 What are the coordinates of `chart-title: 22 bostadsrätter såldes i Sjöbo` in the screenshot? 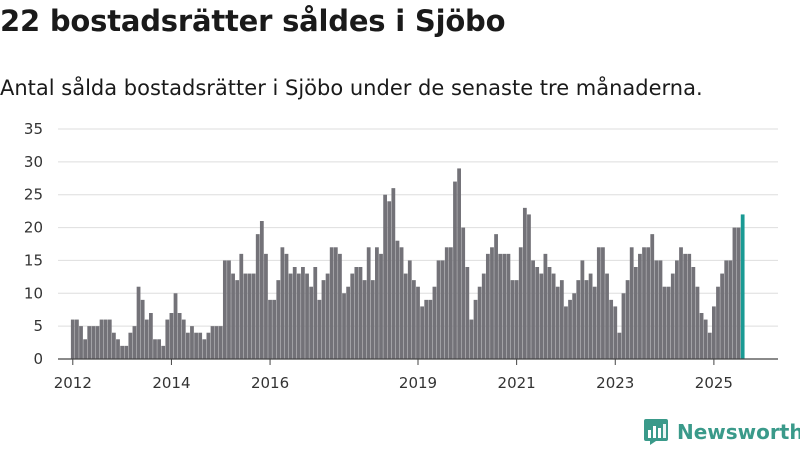 It's located at (253, 21).